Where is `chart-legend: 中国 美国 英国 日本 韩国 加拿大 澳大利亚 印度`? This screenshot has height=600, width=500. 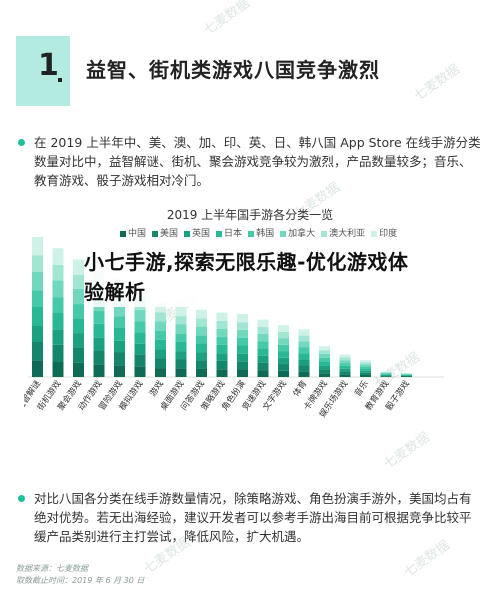
chart-legend: 中国 美国 英国 日本 韩国 加拿大 澳大利亚 印度 is located at coordinates (258, 232).